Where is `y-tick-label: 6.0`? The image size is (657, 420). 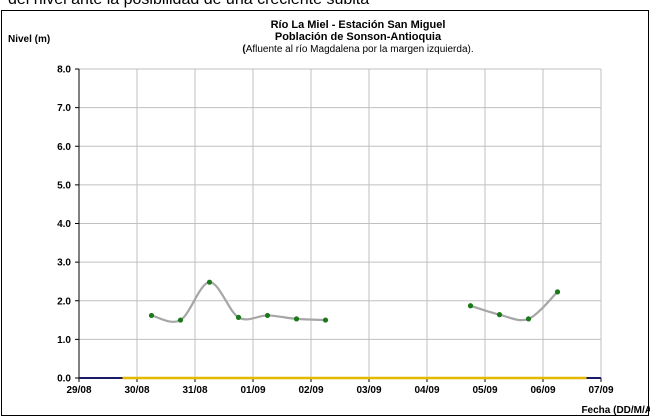
y-tick-label: 6.0 is located at coordinates (64, 147).